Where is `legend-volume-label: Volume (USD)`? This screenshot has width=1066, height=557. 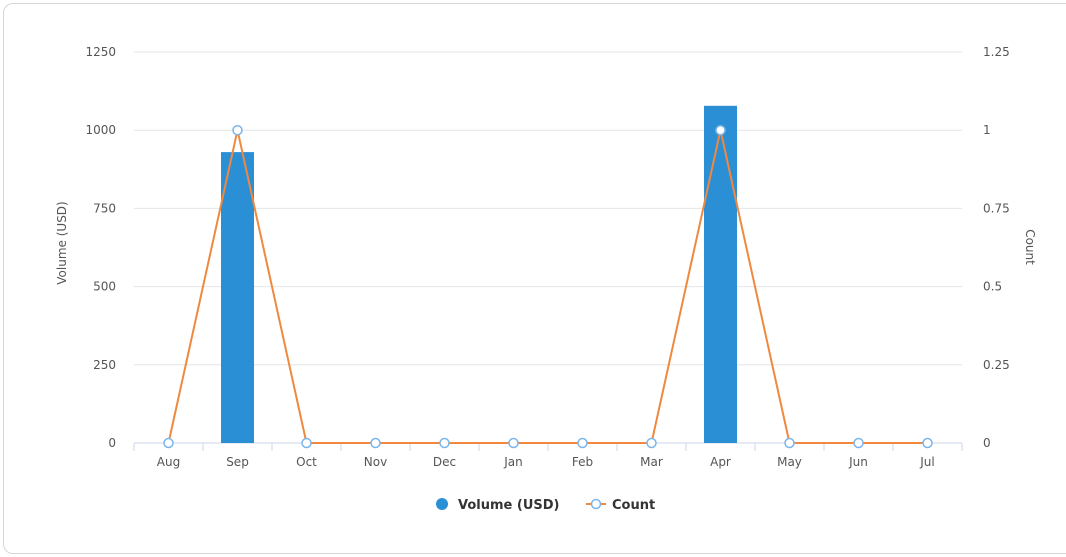
legend-volume-label: Volume (USD) is located at coordinates (508, 505).